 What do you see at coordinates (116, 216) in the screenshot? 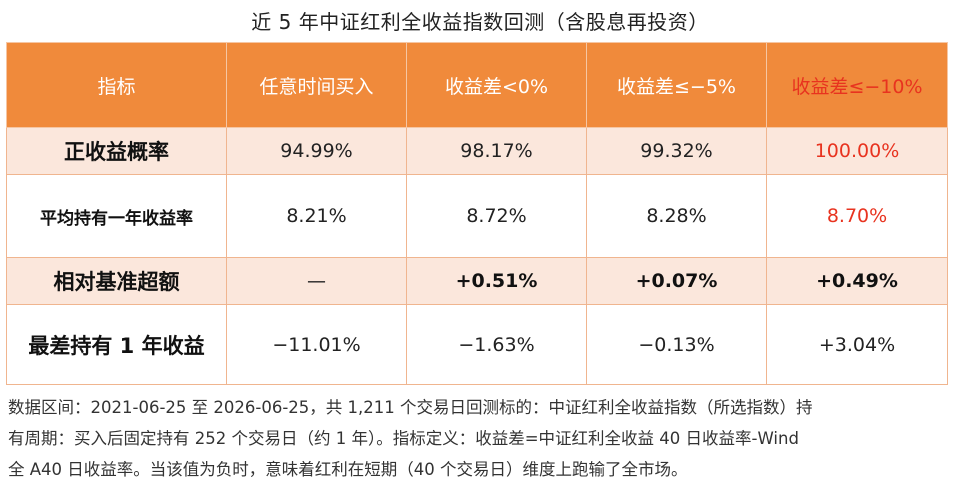
I see `row-label-avg-return: 平均持有一年收益率` at bounding box center [116, 216].